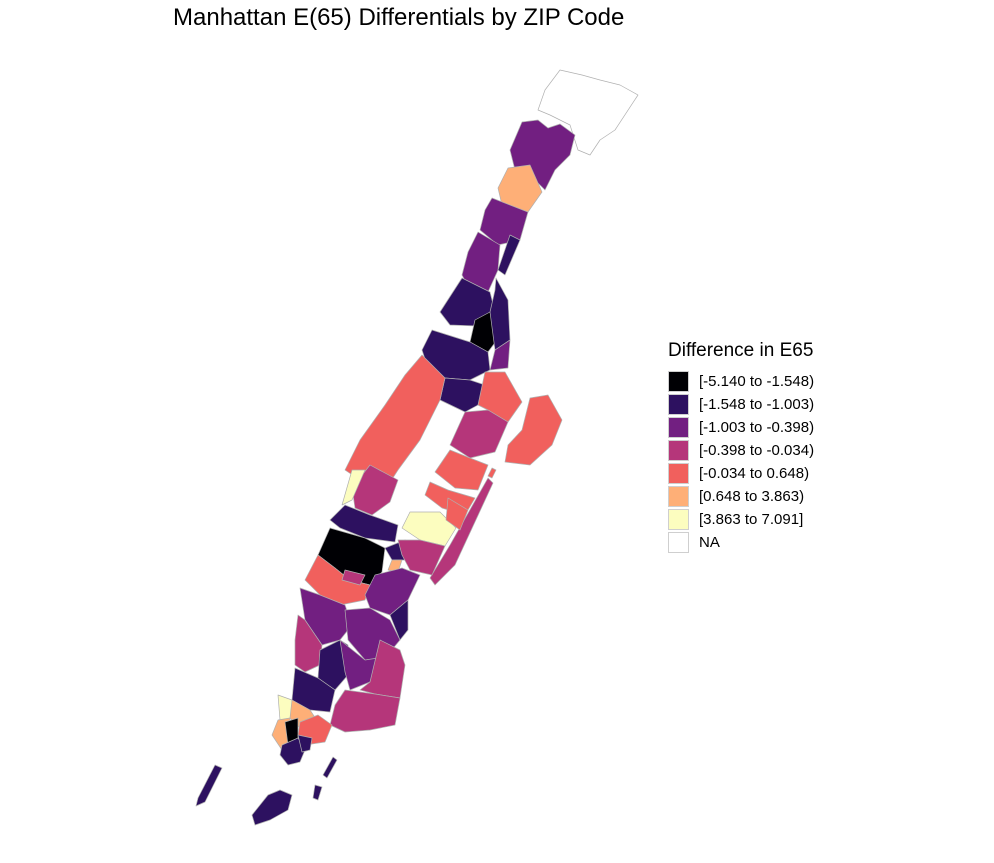 This screenshot has height=863, width=994. Describe the element at coordinates (353, 577) in the screenshot. I see `zip-region-chelsea-strip` at that location.